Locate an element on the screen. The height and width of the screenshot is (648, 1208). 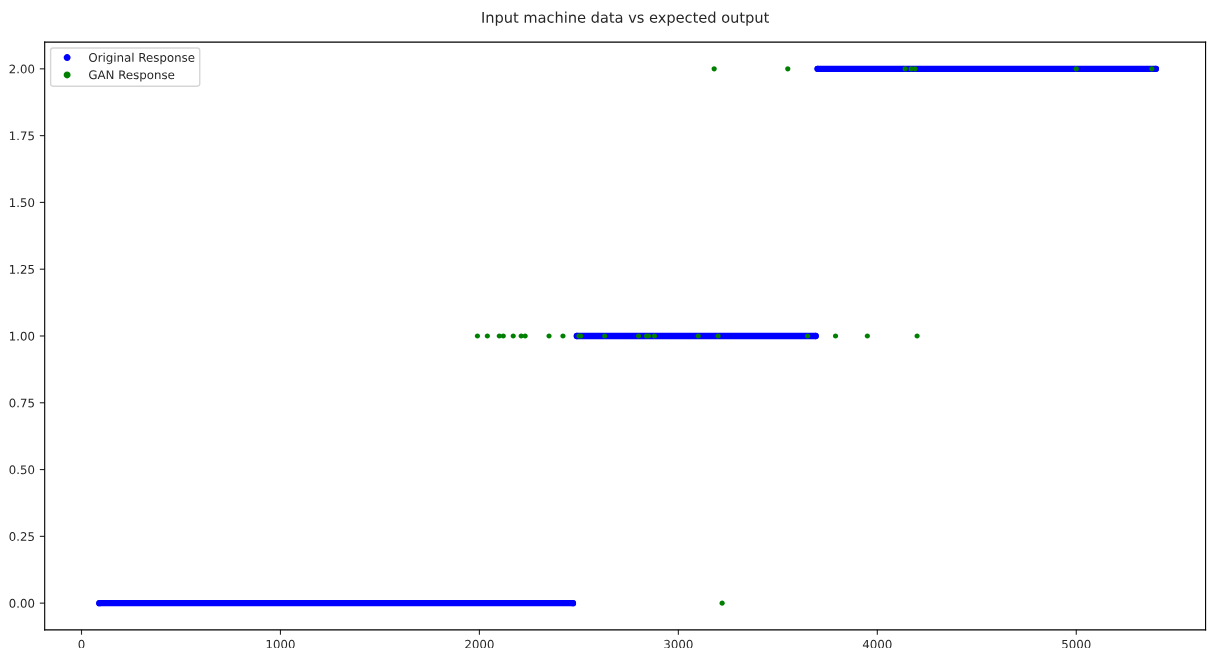
y-tick-label: 0.00 is located at coordinates (22, 603).